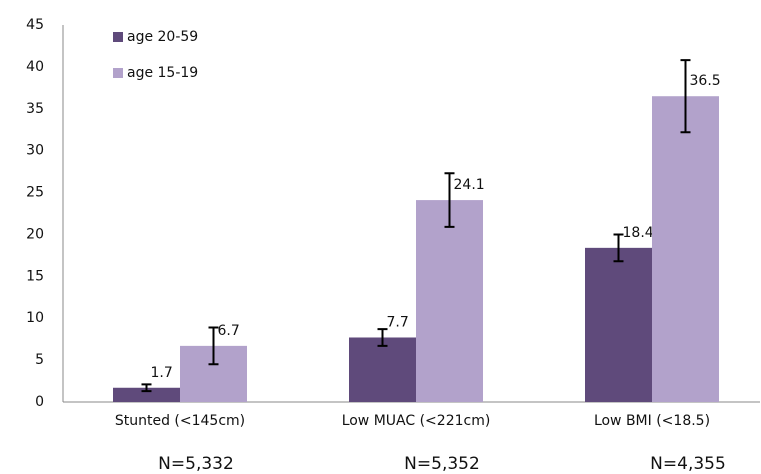  What do you see at coordinates (35, 276) in the screenshot?
I see `y-tick-label: 15` at bounding box center [35, 276].